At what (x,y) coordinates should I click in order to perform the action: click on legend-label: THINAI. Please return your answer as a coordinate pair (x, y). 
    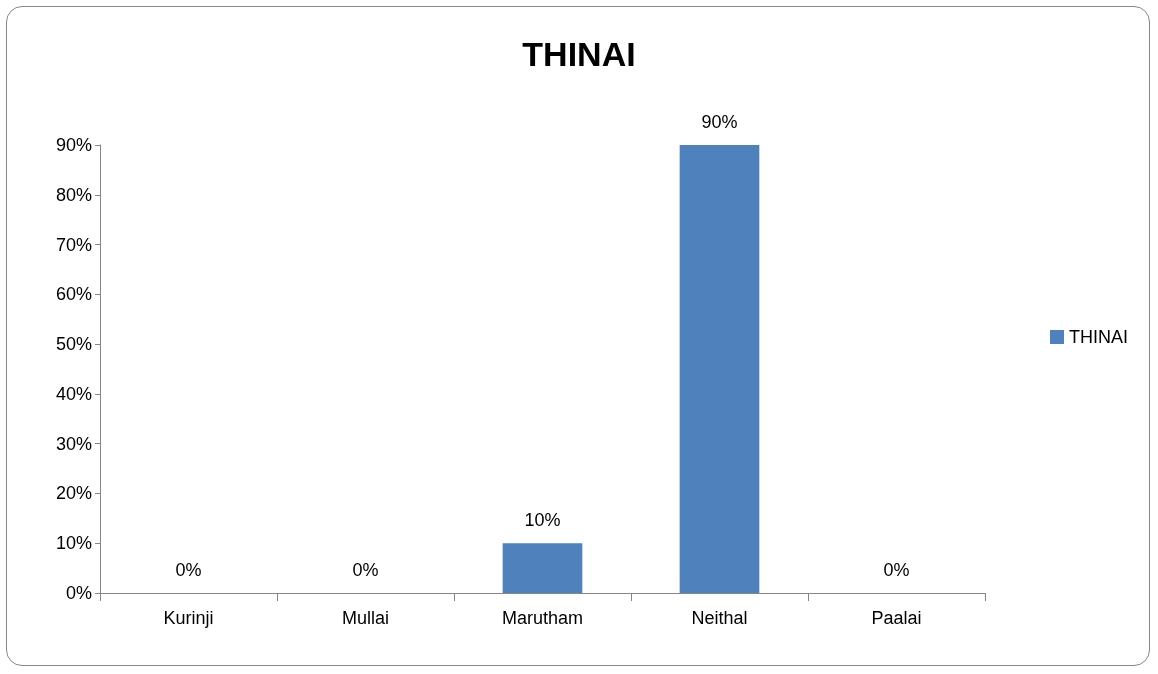
    Looking at the image, I should click on (1099, 337).